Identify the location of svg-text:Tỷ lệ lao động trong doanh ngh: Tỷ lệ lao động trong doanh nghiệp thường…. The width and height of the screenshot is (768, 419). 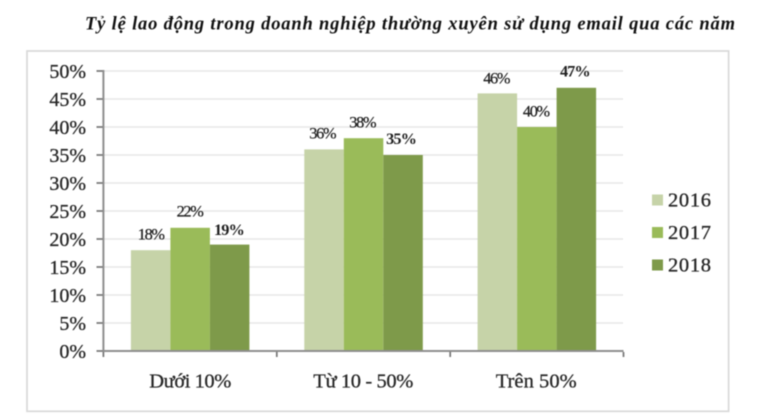
(410, 24).